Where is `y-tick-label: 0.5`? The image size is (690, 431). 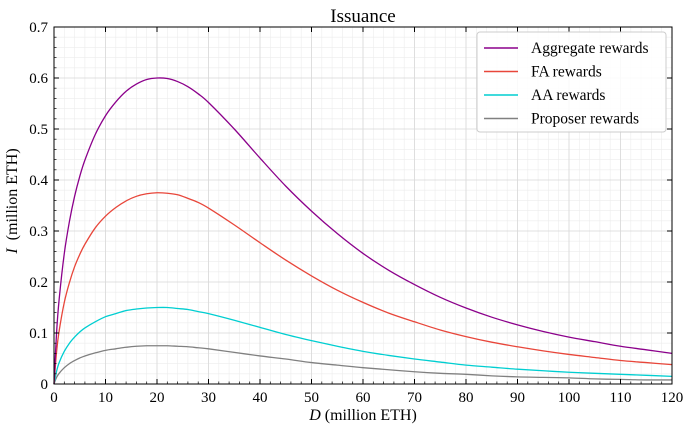 y-tick-label: 0.5 is located at coordinates (38, 130).